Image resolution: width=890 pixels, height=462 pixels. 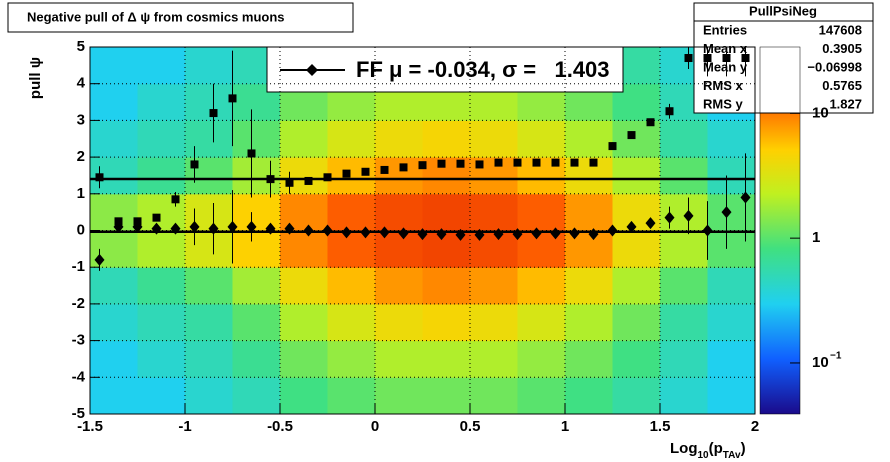 What do you see at coordinates (312, 70) in the screenshot?
I see `legend-marker` at bounding box center [312, 70].